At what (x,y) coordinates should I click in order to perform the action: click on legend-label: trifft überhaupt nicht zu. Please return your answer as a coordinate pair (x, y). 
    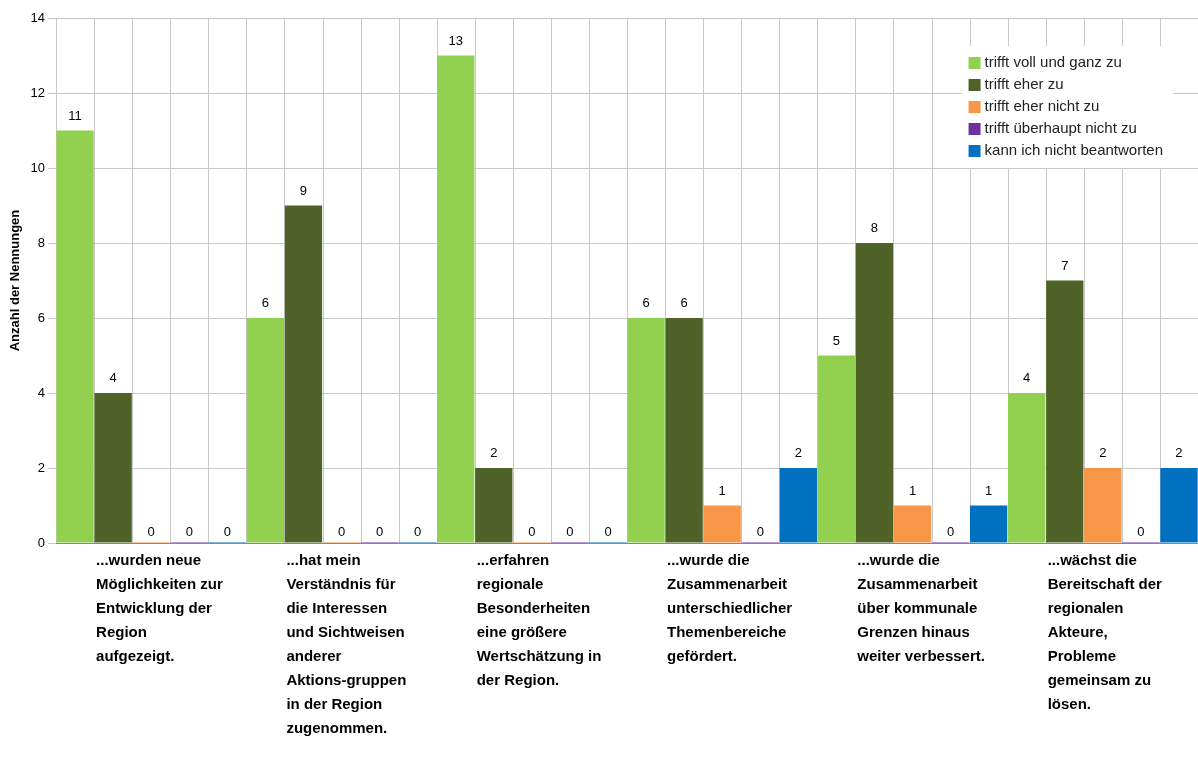
    Looking at the image, I should click on (1060, 128).